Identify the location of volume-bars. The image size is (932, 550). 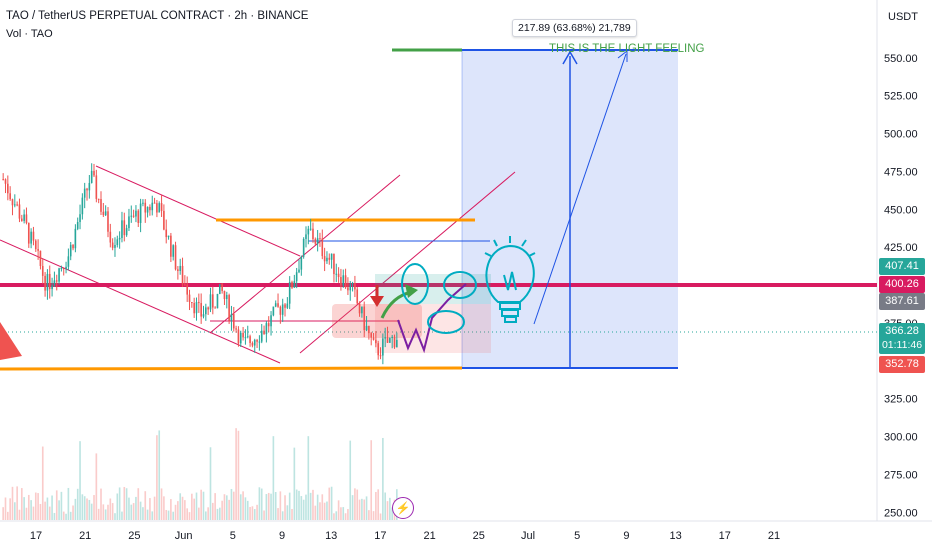
(200, 474).